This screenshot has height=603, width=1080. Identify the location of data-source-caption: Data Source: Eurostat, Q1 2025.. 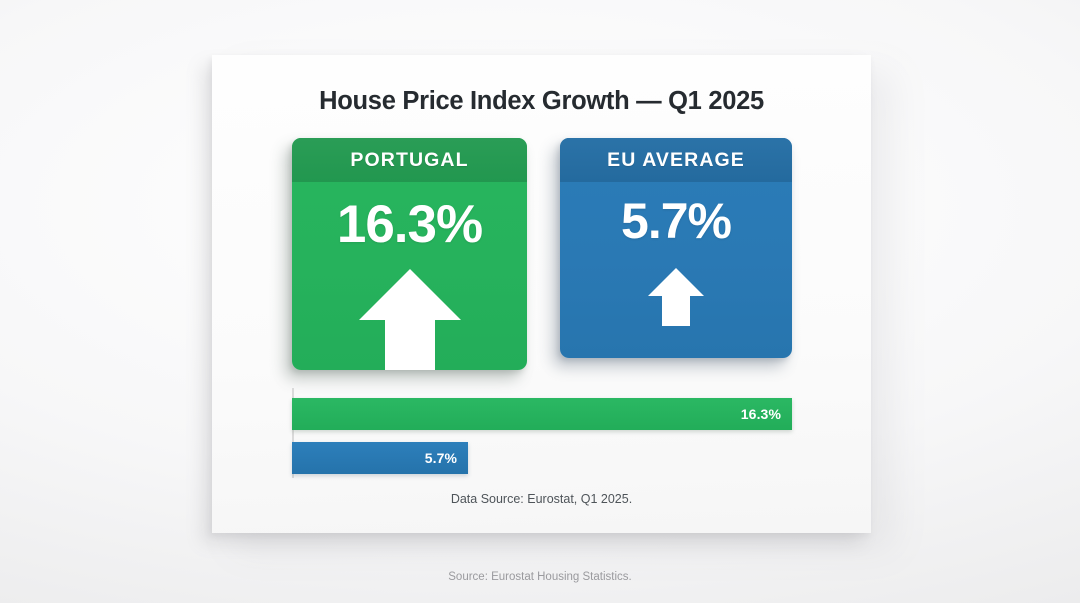
(541, 499).